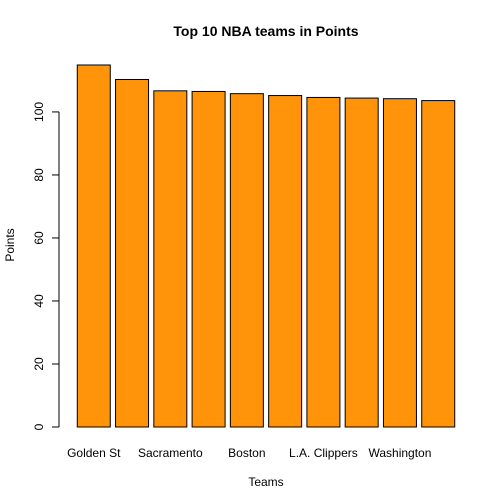 The width and height of the screenshot is (504, 504). I want to click on x-tick-label: Boston, so click(246, 453).